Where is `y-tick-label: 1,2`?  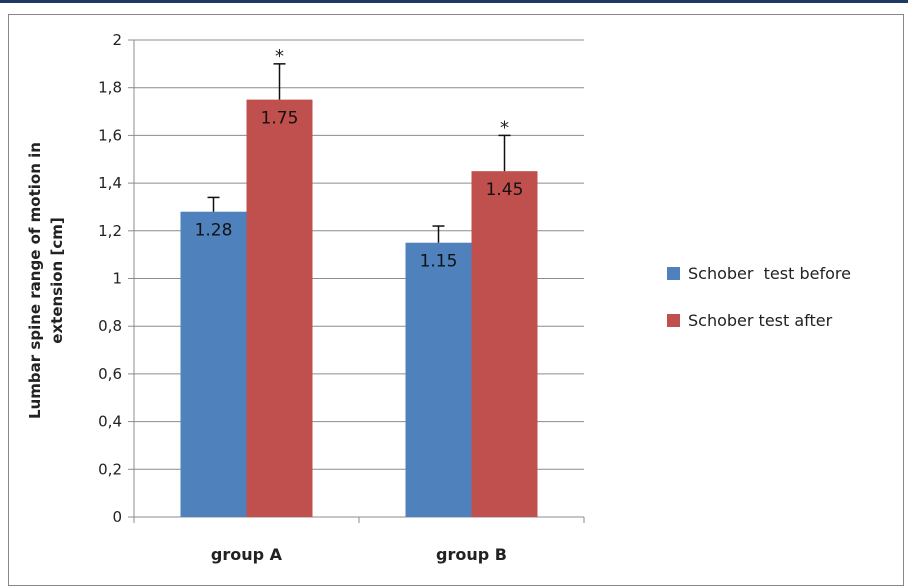 y-tick-label: 1,2 is located at coordinates (110, 231).